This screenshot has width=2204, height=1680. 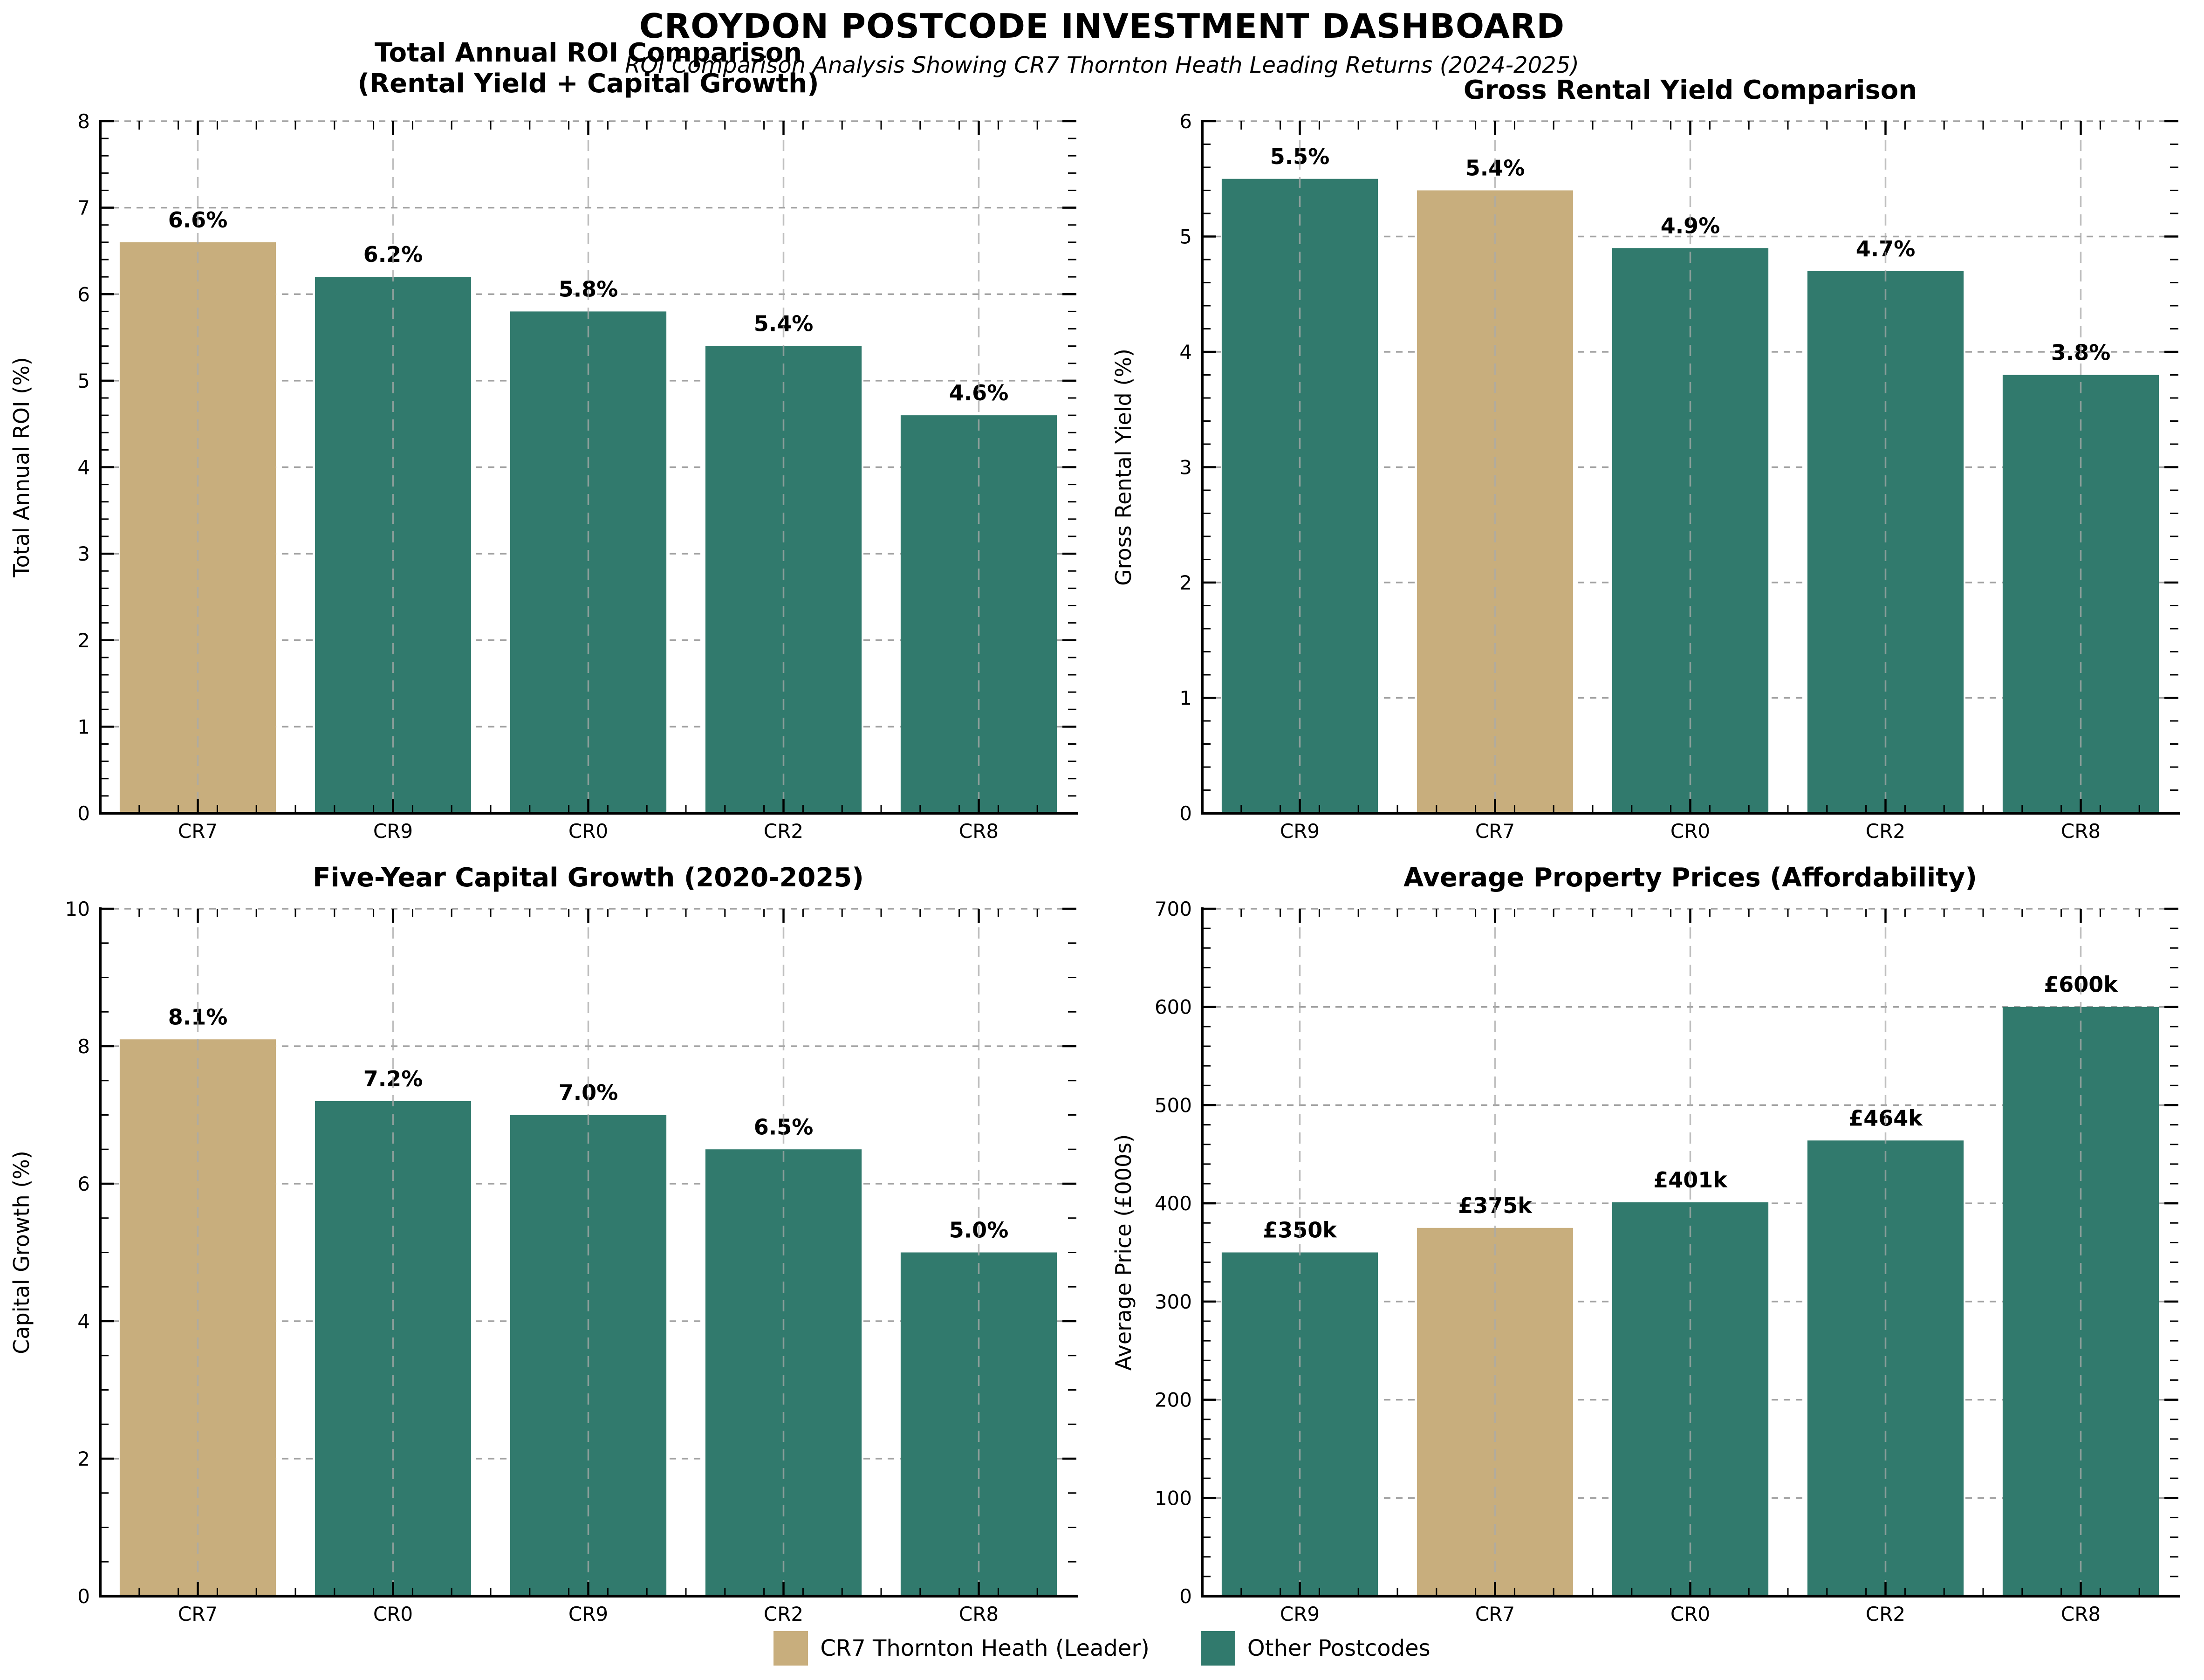 I want to click on chart-title: Average Property Prices (Affordability), so click(x=1690, y=878).